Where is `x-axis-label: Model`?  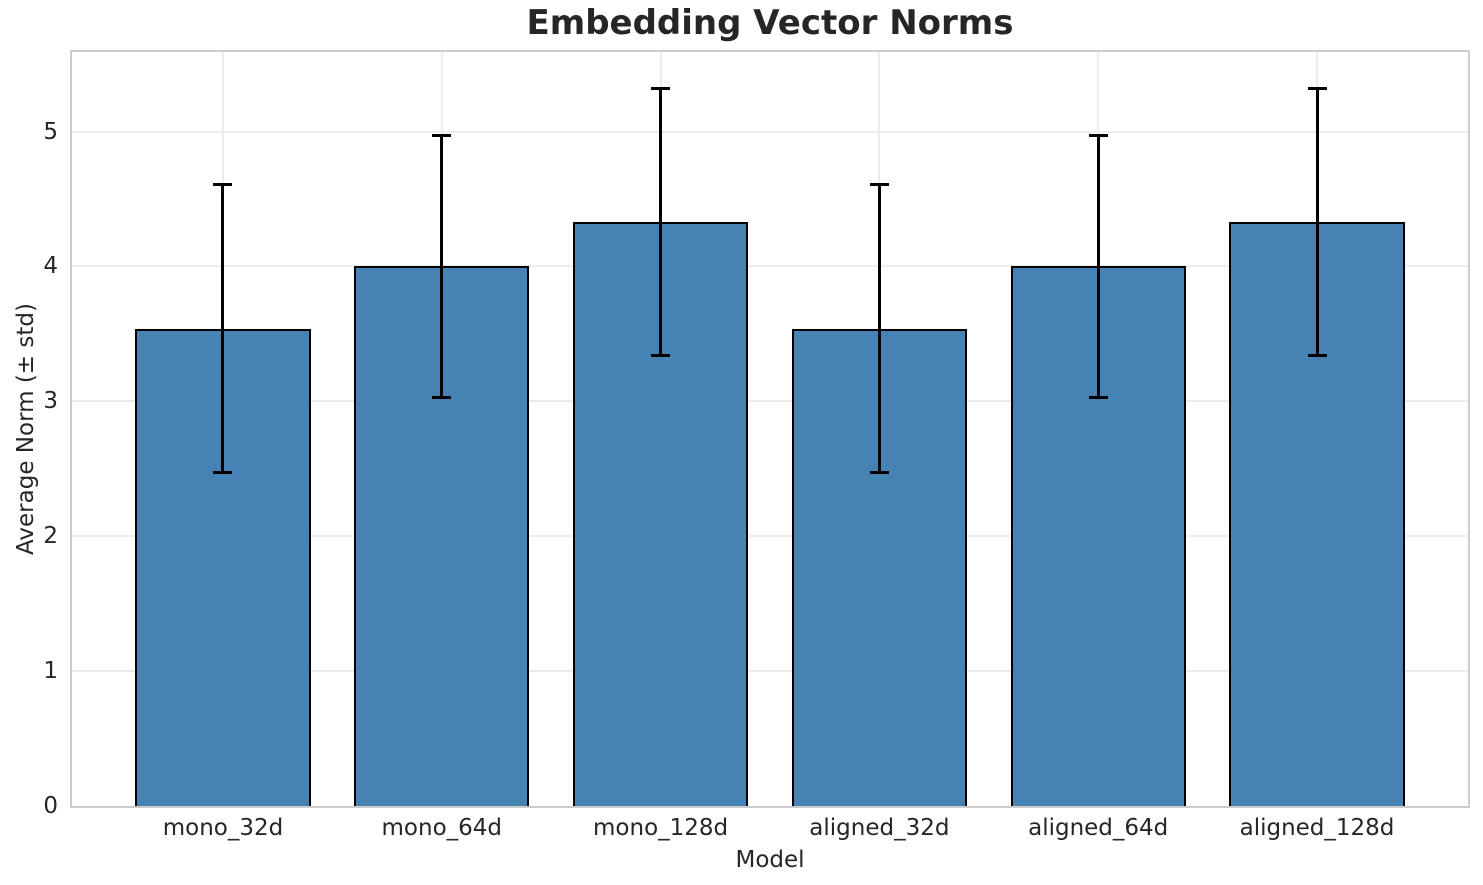 x-axis-label: Model is located at coordinates (770, 860).